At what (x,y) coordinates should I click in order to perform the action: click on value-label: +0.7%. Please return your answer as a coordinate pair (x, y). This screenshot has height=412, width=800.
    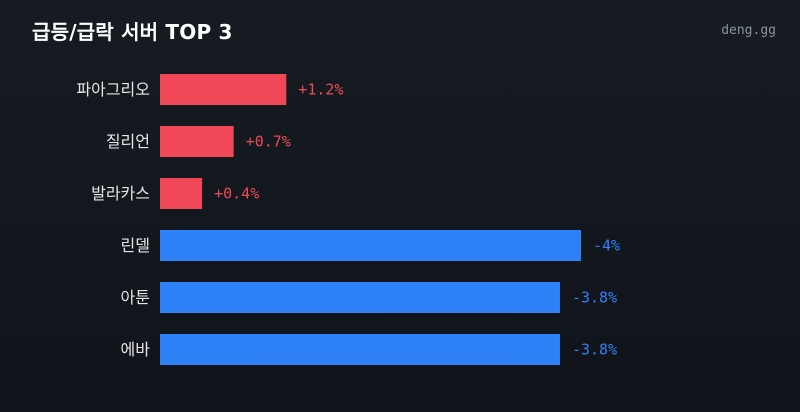
    Looking at the image, I should click on (268, 142).